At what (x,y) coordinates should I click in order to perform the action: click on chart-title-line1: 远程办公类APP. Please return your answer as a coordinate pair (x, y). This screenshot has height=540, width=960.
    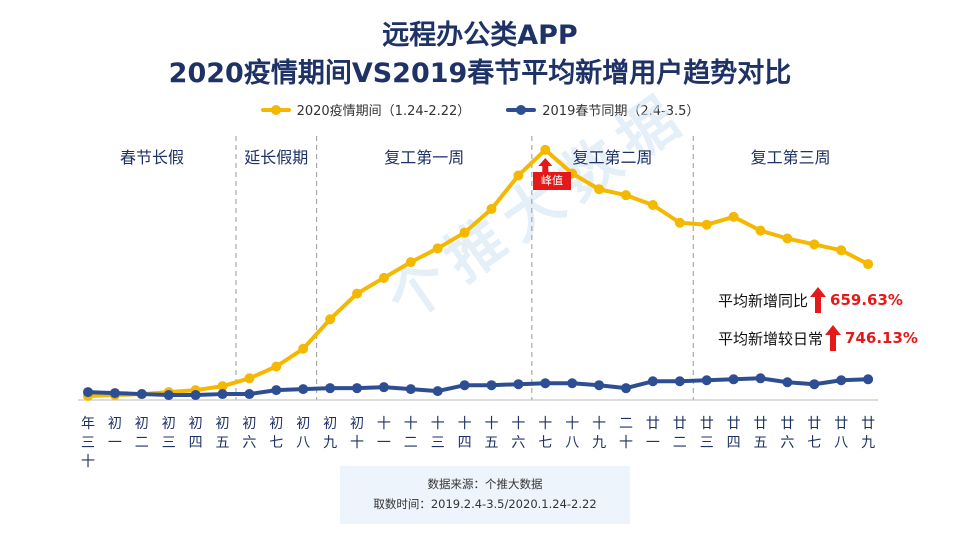
    Looking at the image, I should click on (480, 35).